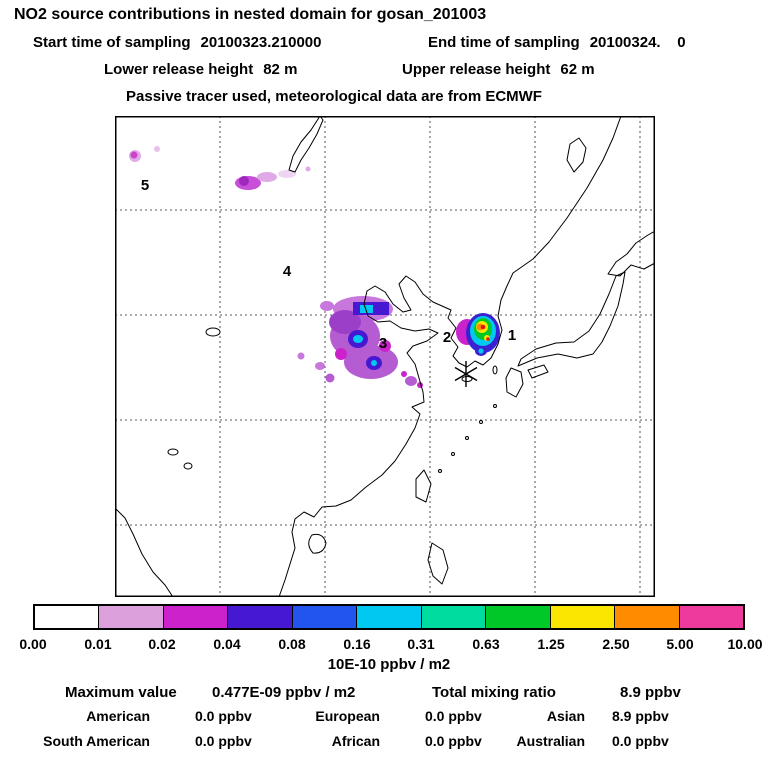  What do you see at coordinates (514, 382) in the screenshot?
I see `kyushu-island` at bounding box center [514, 382].